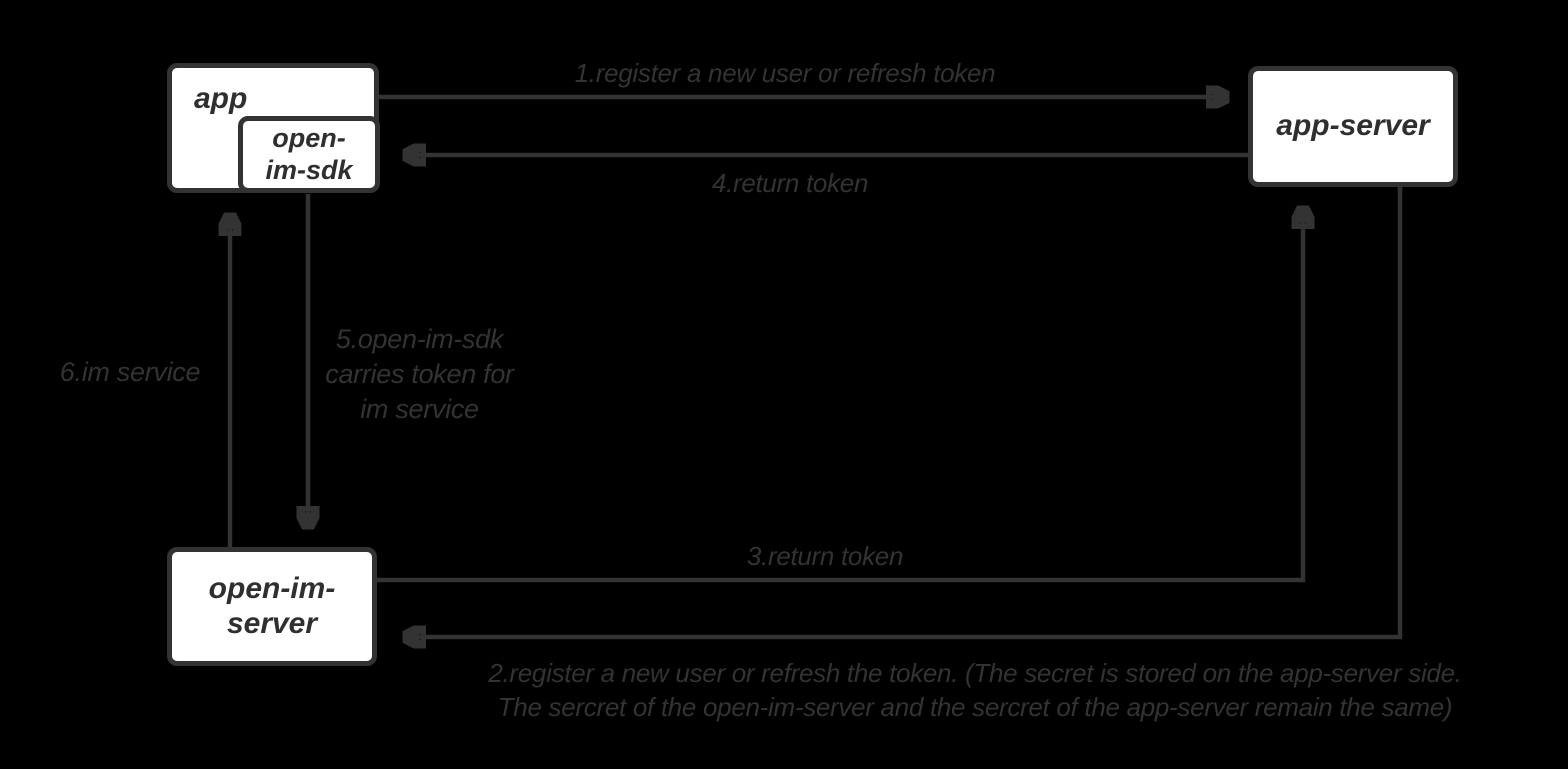  Describe the element at coordinates (790, 183) in the screenshot. I see `edge-label-4-return-token: 4.return token` at that location.